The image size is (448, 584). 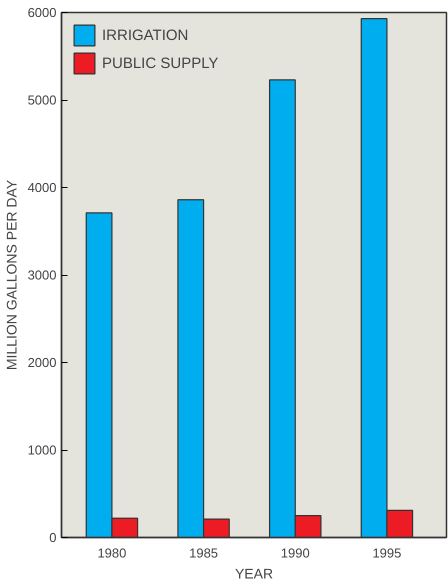 I want to click on x-tick-label: 1995, so click(x=387, y=553).